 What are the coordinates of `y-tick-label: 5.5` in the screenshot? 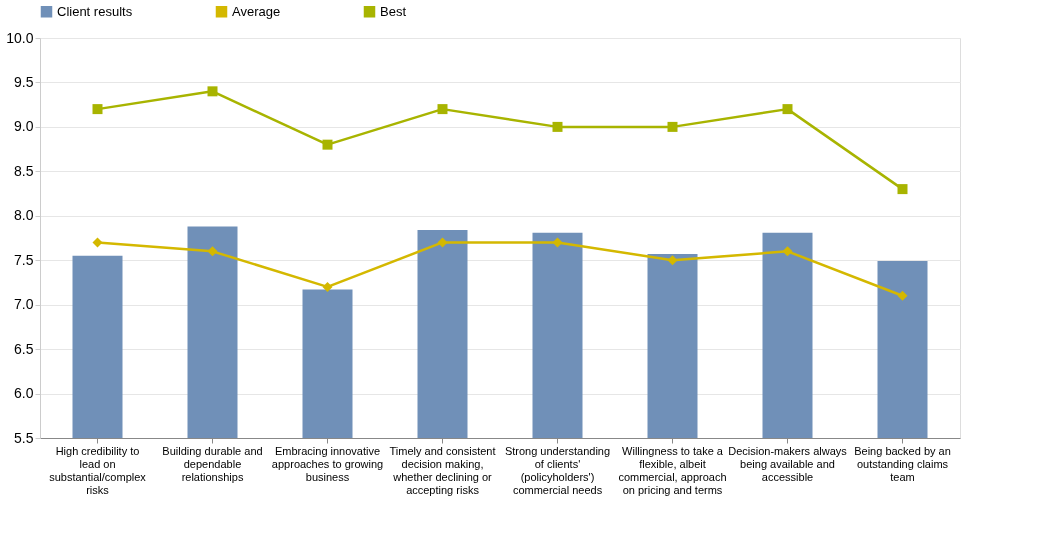 It's located at (24, 437).